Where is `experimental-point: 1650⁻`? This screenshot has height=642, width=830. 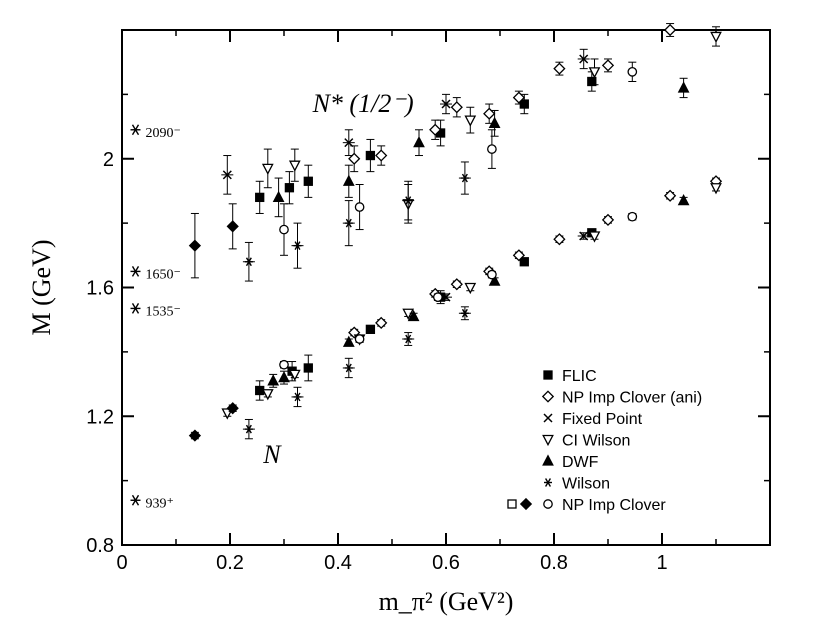
experimental-point: 1650⁻ is located at coordinates (155, 274).